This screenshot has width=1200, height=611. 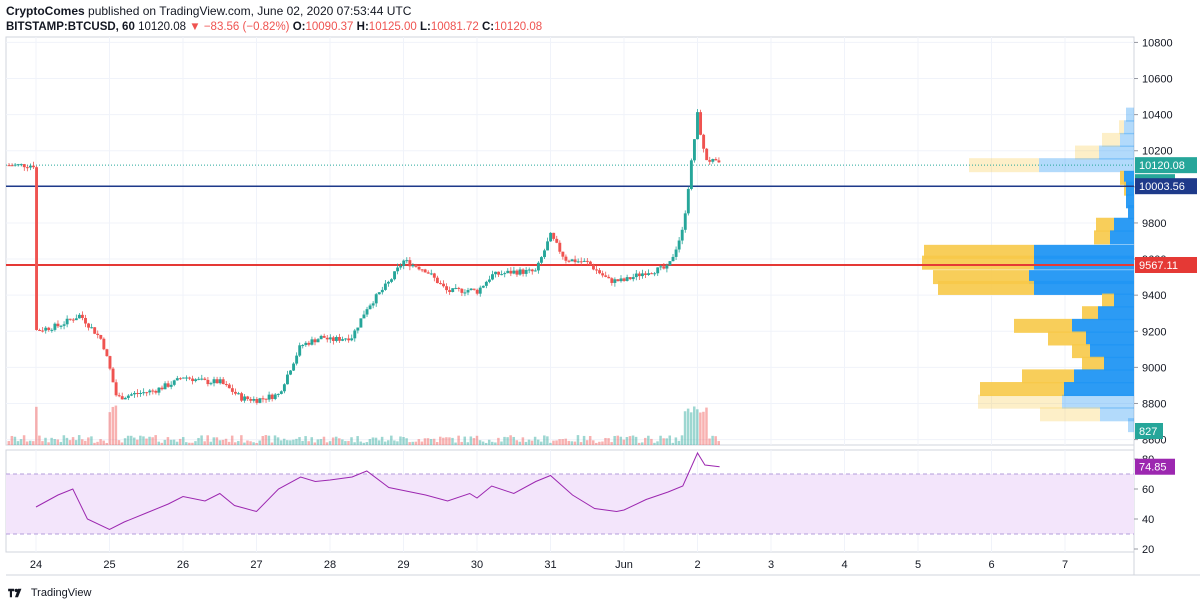 I want to click on x-tick-label: 24, so click(x=36, y=565).